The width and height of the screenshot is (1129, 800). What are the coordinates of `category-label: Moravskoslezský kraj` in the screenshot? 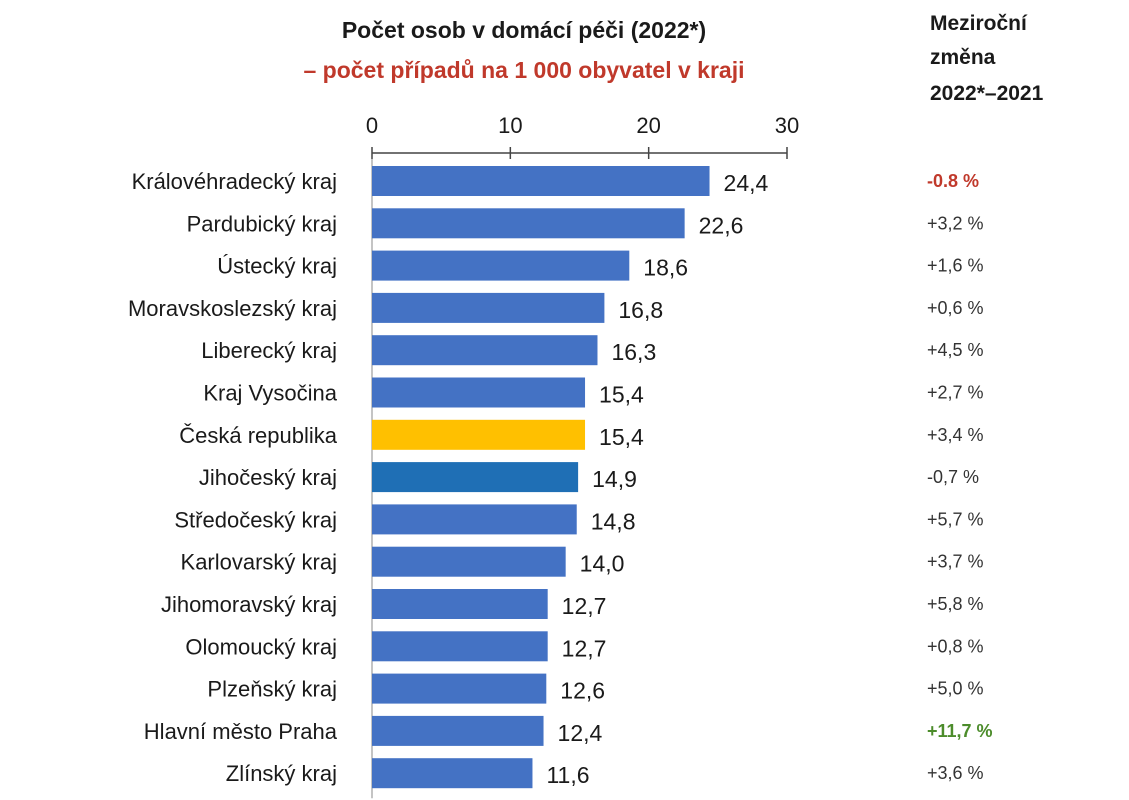 It's located at (232, 308).